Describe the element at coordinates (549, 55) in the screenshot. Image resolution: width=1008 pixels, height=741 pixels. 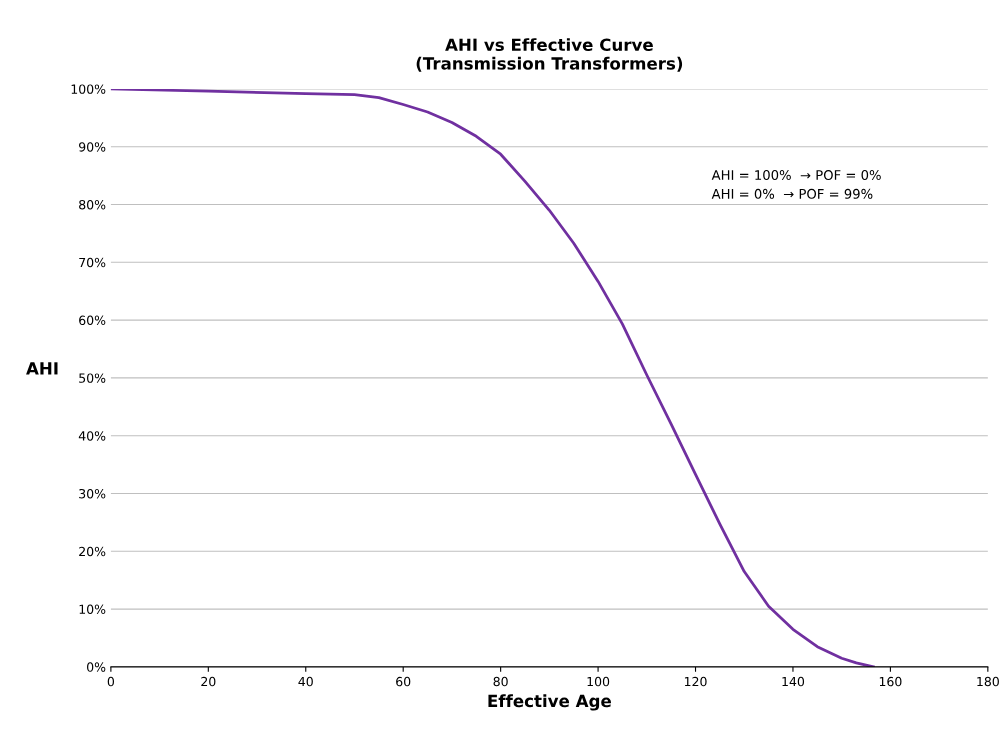
I see `chart-title: AHI vs Effective Curve (Transmission Transformers)` at that location.